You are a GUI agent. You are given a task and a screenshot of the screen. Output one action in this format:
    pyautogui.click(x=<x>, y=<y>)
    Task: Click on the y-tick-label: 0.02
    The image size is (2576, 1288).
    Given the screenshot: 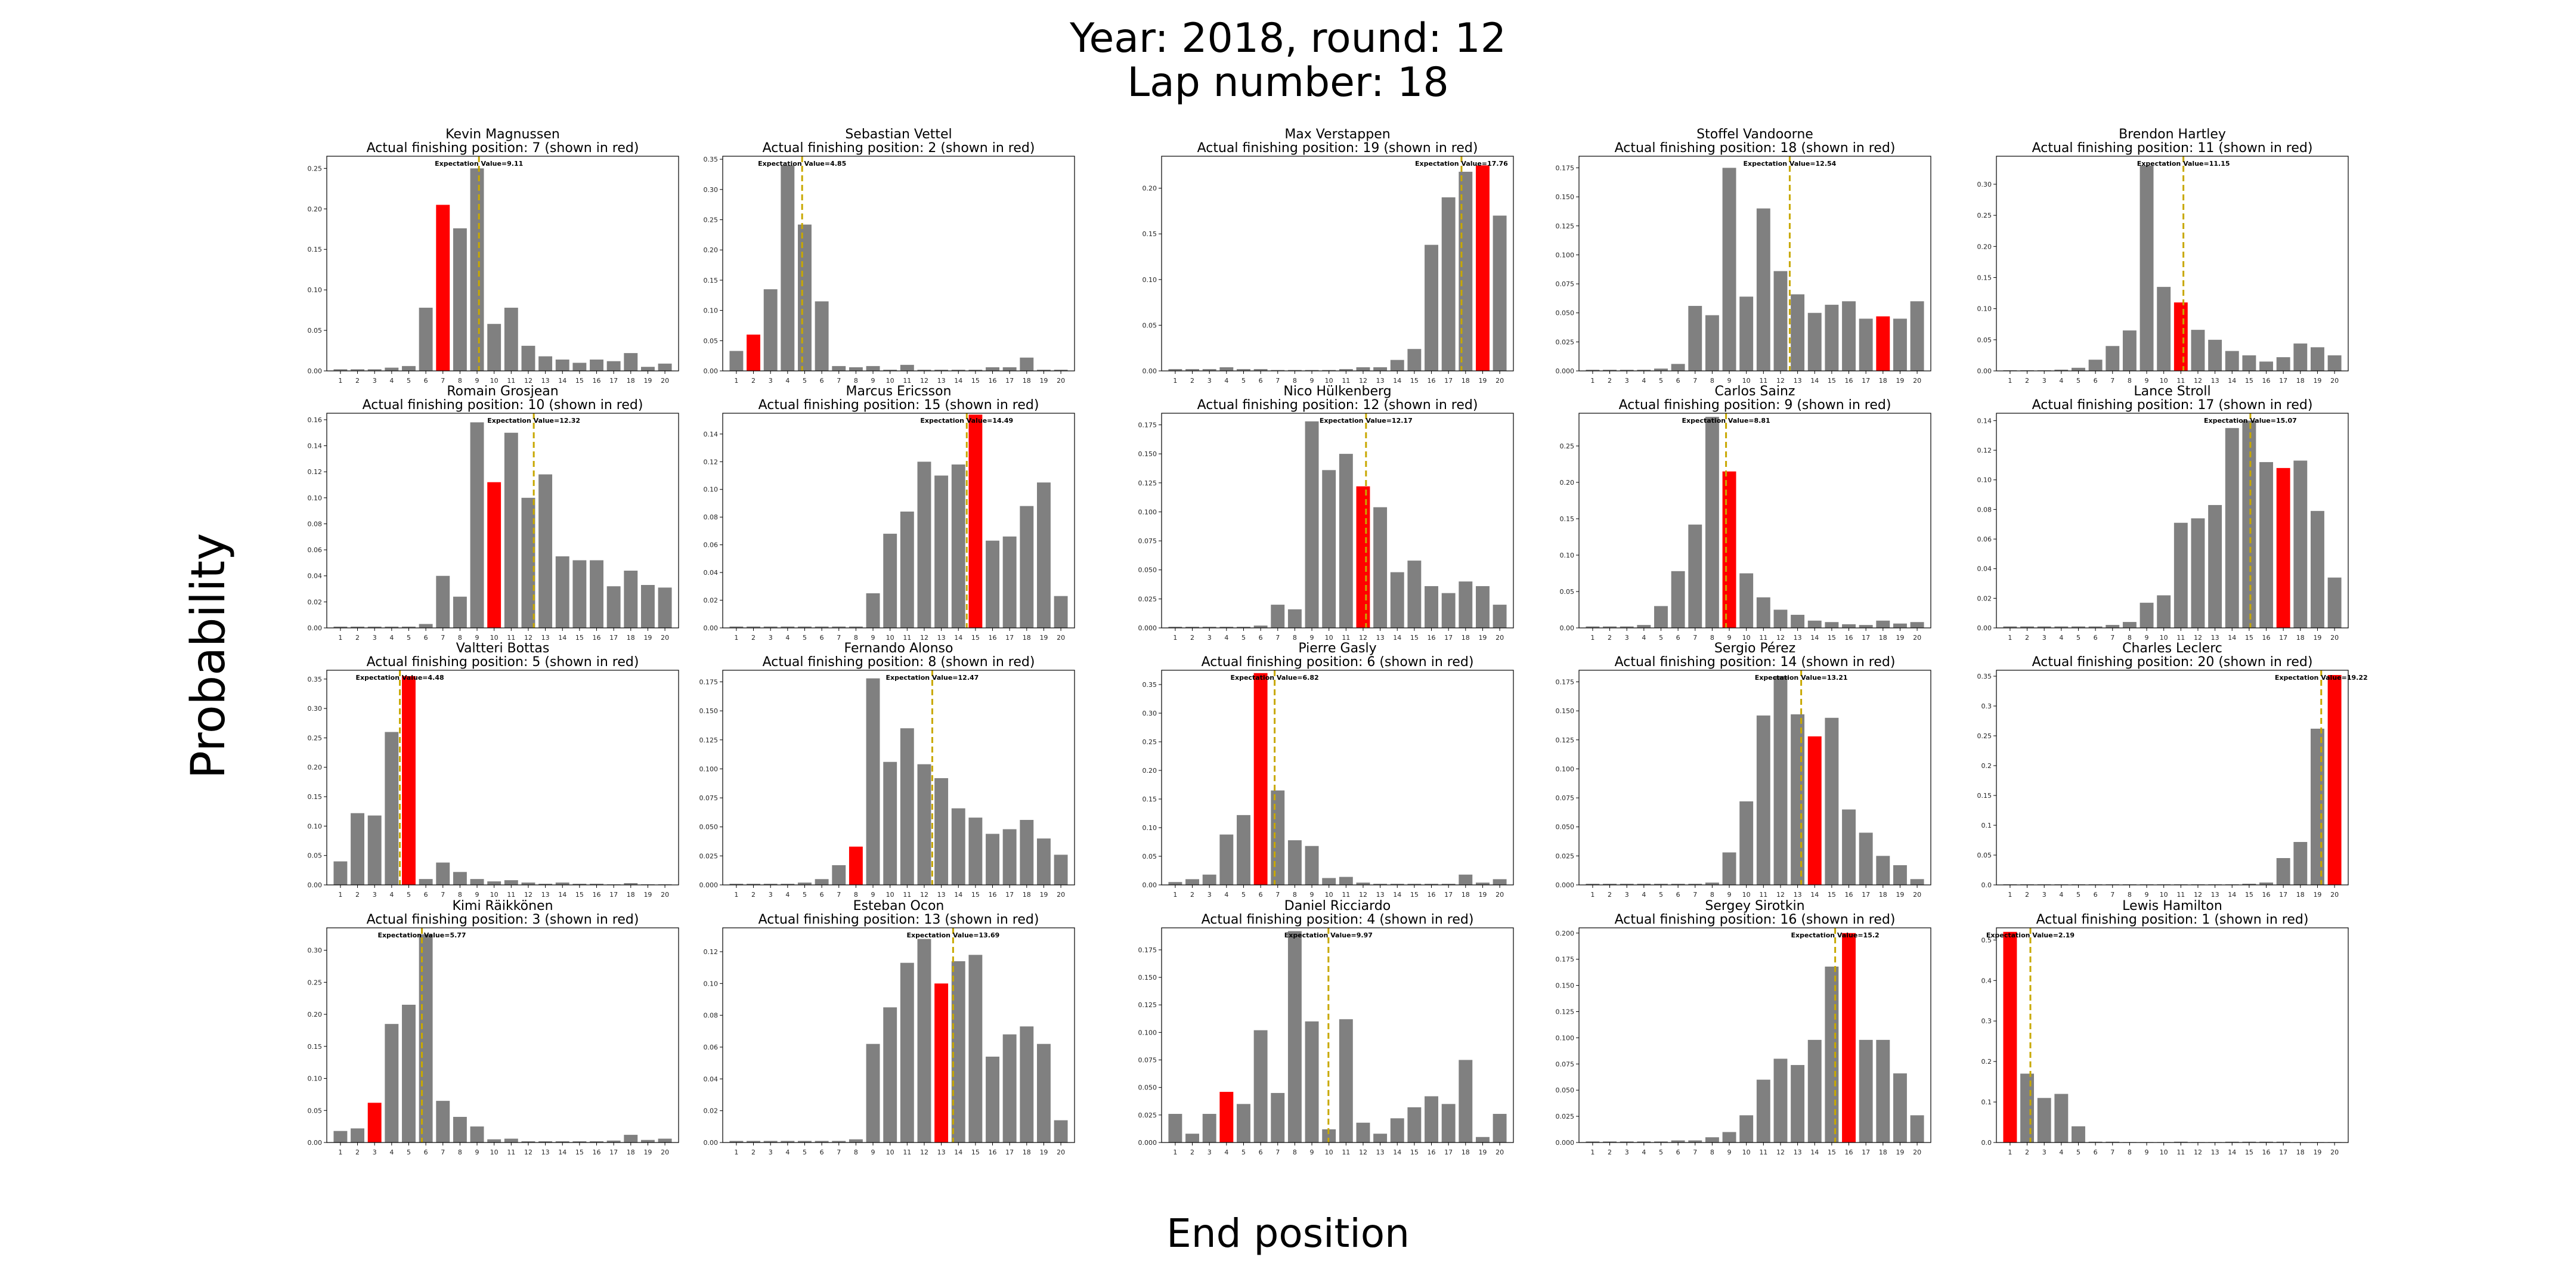 What is the action you would take?
    pyautogui.click(x=316, y=602)
    